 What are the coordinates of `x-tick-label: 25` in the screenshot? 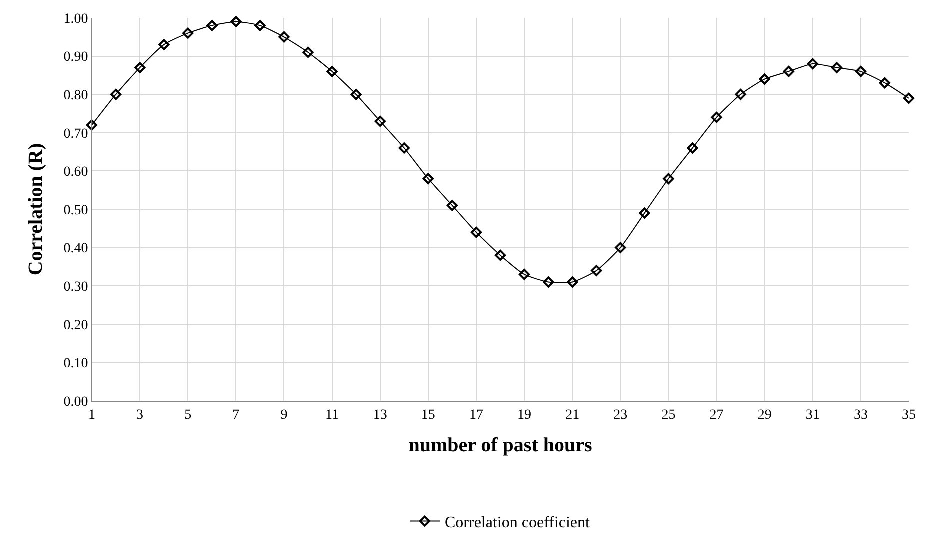 It's located at (669, 415).